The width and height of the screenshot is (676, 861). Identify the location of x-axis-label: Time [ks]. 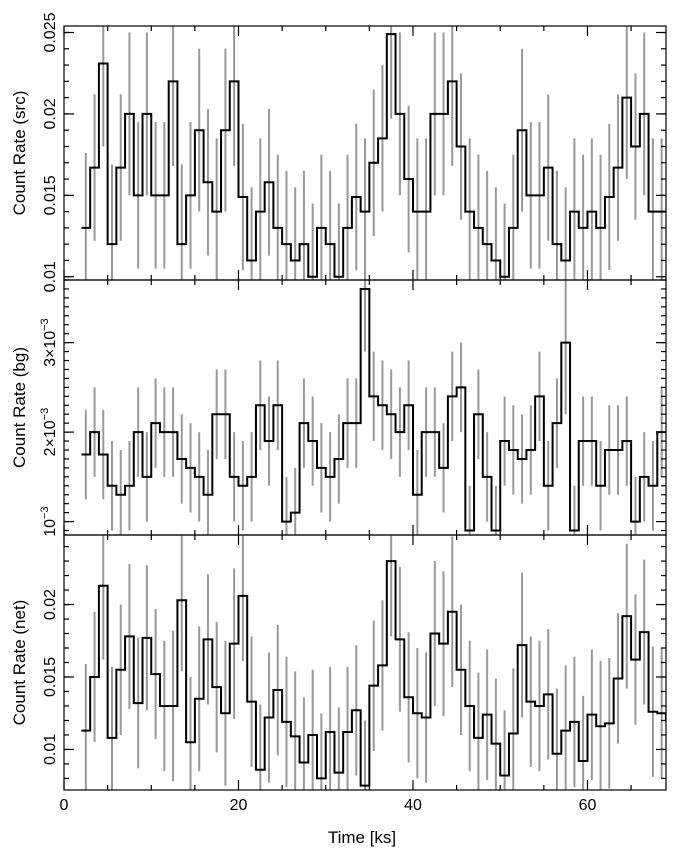
(362, 837).